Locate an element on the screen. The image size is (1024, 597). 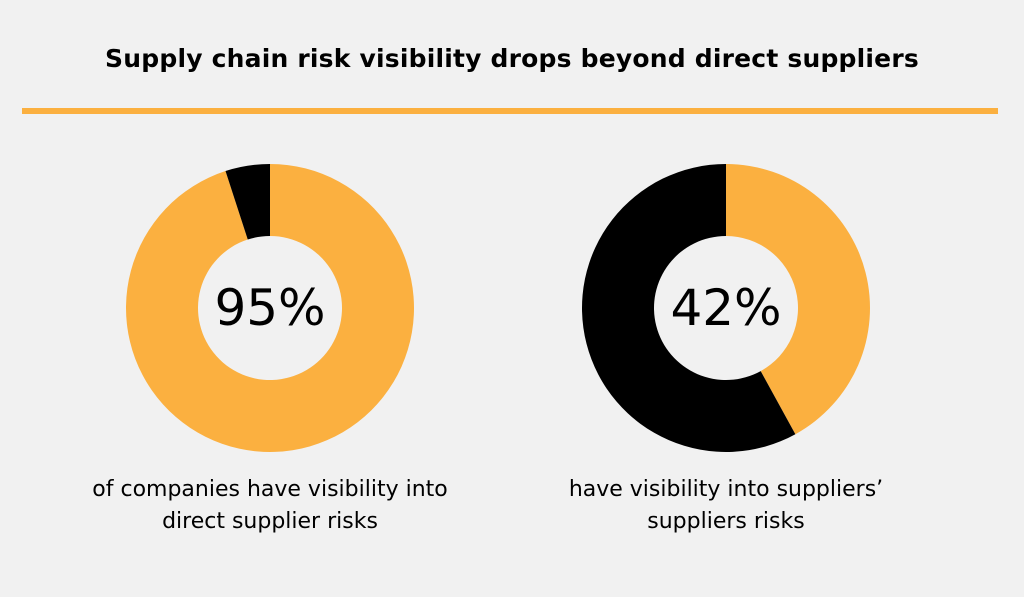
donut-chart-direct: 95% is located at coordinates (270, 308).